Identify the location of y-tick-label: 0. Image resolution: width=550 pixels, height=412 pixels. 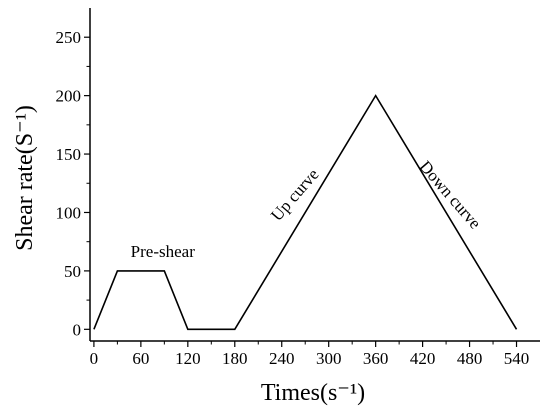
(77, 329).